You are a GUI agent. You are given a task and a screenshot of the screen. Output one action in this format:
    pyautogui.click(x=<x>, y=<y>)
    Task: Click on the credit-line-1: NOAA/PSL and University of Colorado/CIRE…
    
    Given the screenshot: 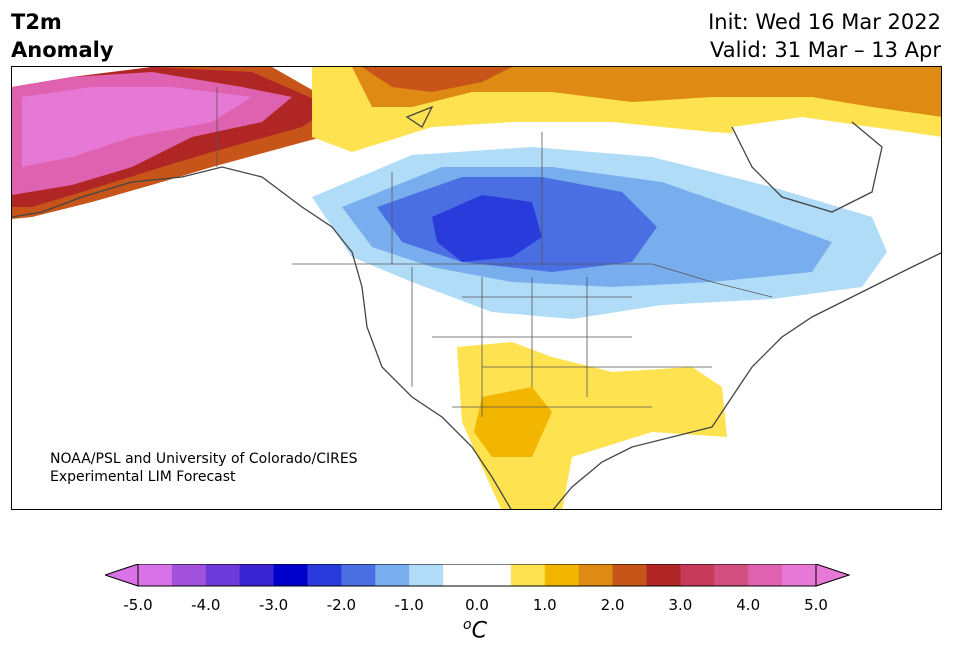 What is the action you would take?
    pyautogui.click(x=204, y=459)
    